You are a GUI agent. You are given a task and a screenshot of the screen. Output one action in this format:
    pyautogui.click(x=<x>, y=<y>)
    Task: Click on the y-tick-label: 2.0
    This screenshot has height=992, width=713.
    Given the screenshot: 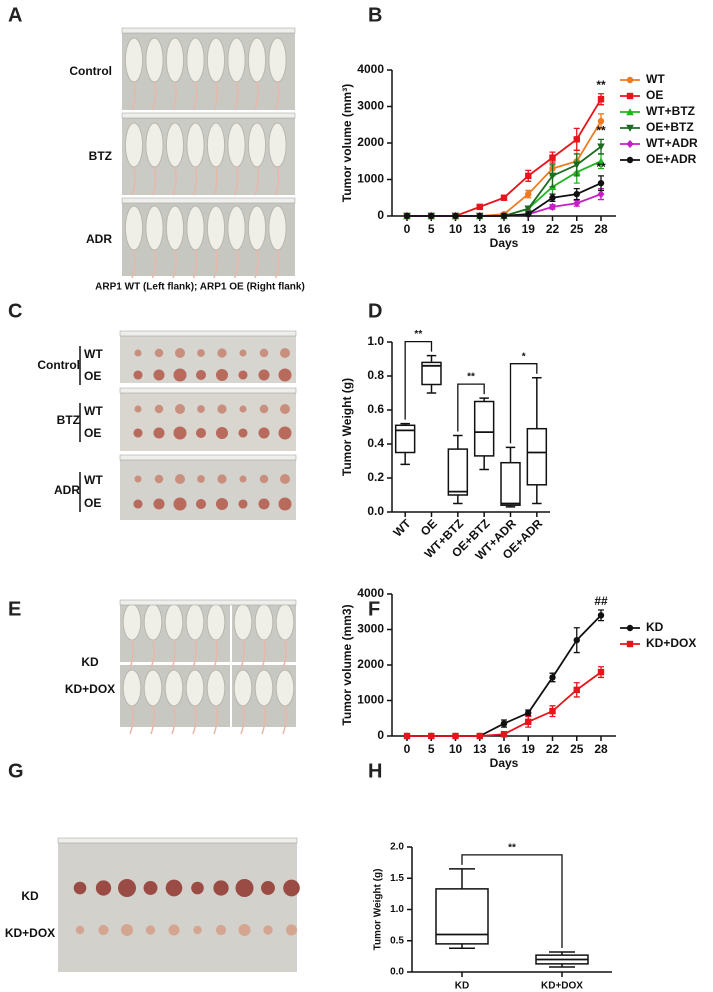 What is the action you would take?
    pyautogui.click(x=397, y=847)
    